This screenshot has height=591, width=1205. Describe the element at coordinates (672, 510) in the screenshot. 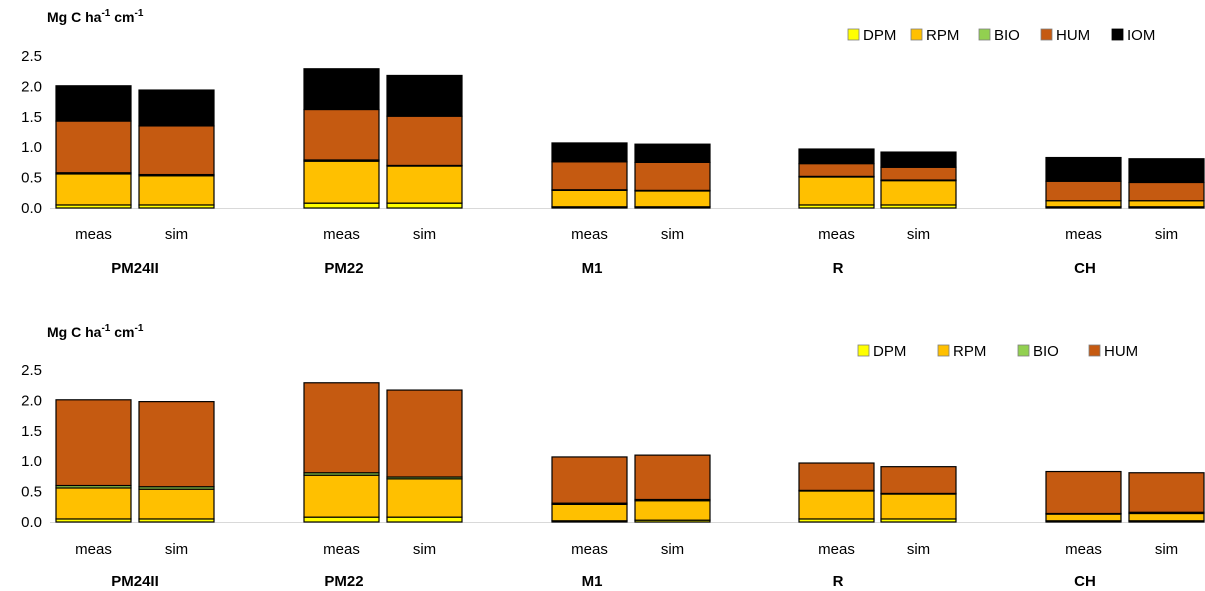

I see `bar-segment-rpm-m1-sim` at that location.